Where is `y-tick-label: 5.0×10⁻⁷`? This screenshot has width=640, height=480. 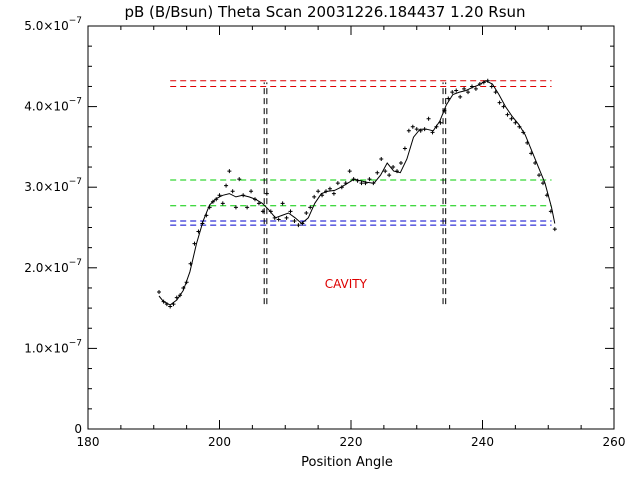
y-tick-label: 5.0×10⁻⁷ is located at coordinates (53, 24).